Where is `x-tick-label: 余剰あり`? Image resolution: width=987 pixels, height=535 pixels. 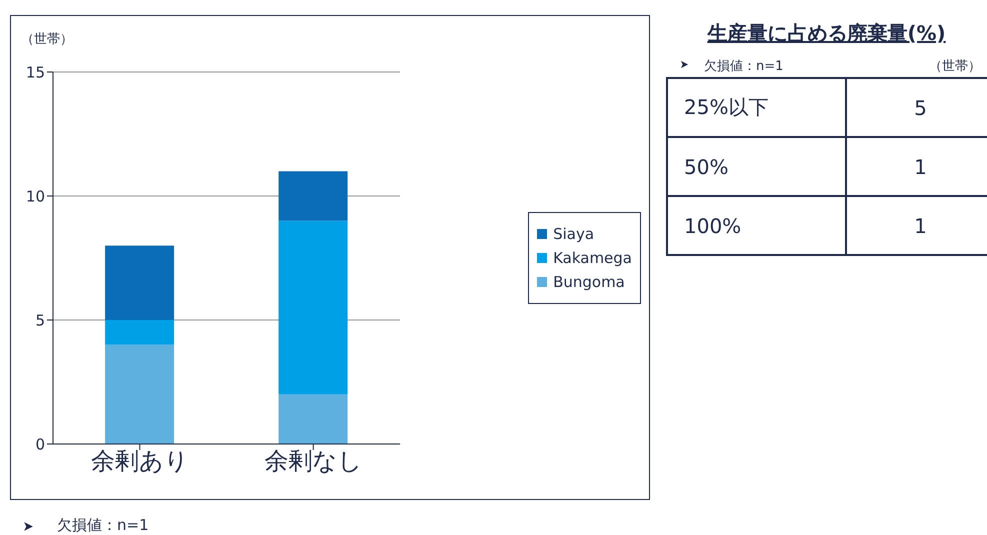
x-tick-label: 余剰あり is located at coordinates (139, 461).